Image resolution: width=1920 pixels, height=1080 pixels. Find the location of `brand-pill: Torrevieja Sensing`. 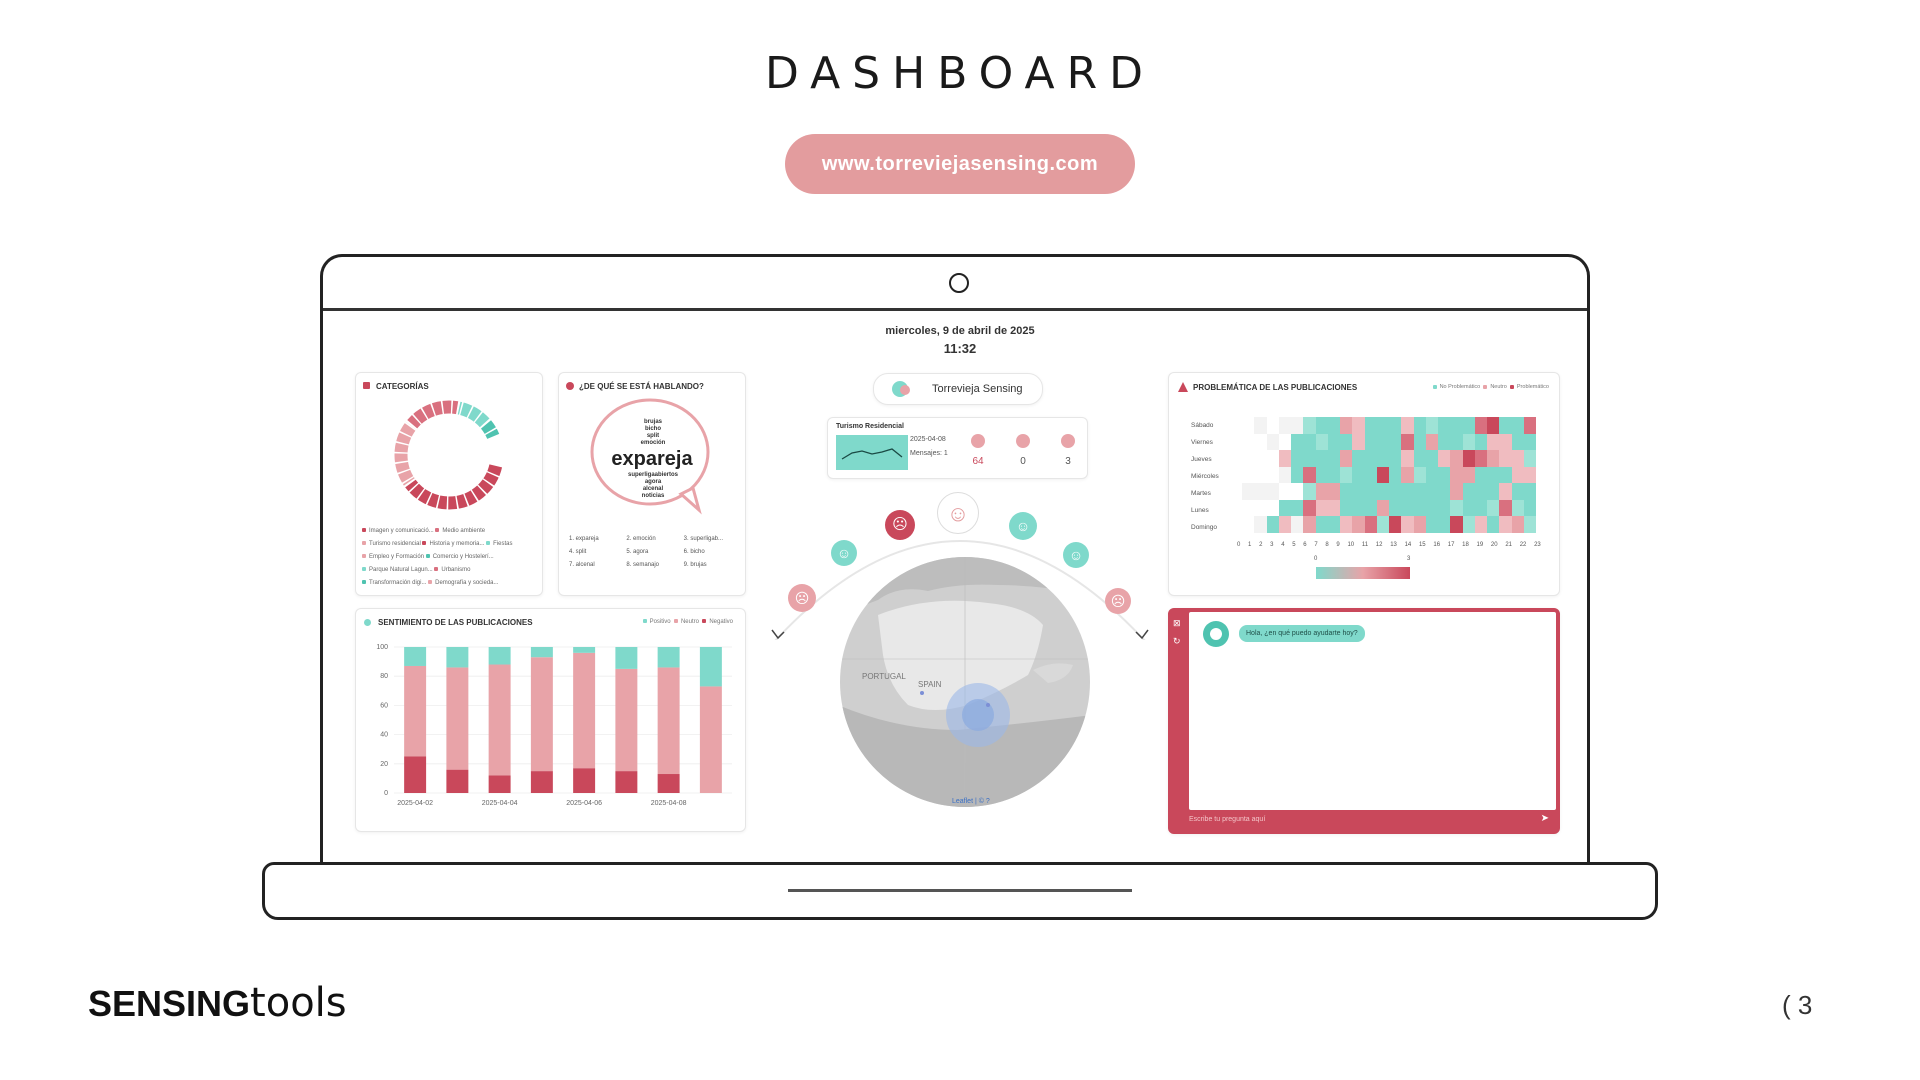

brand-pill: Torrevieja Sensing is located at coordinates (958, 389).